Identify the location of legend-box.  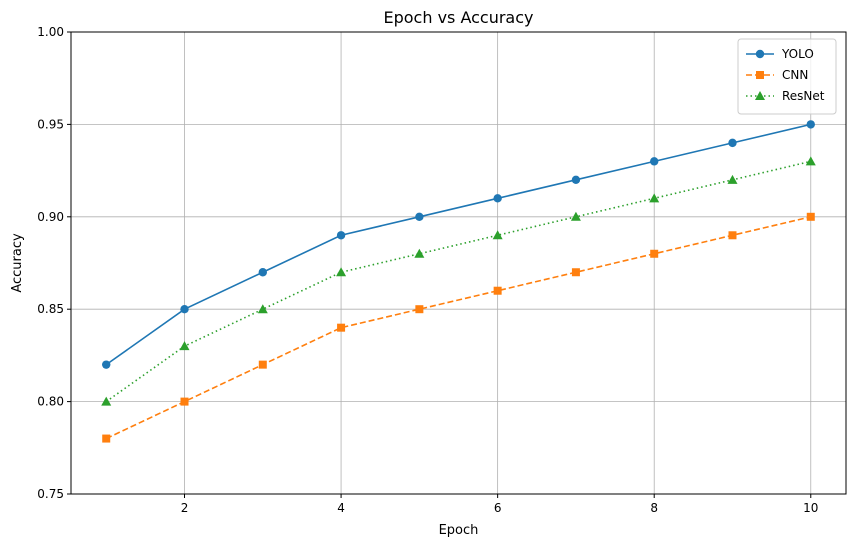
(787, 76).